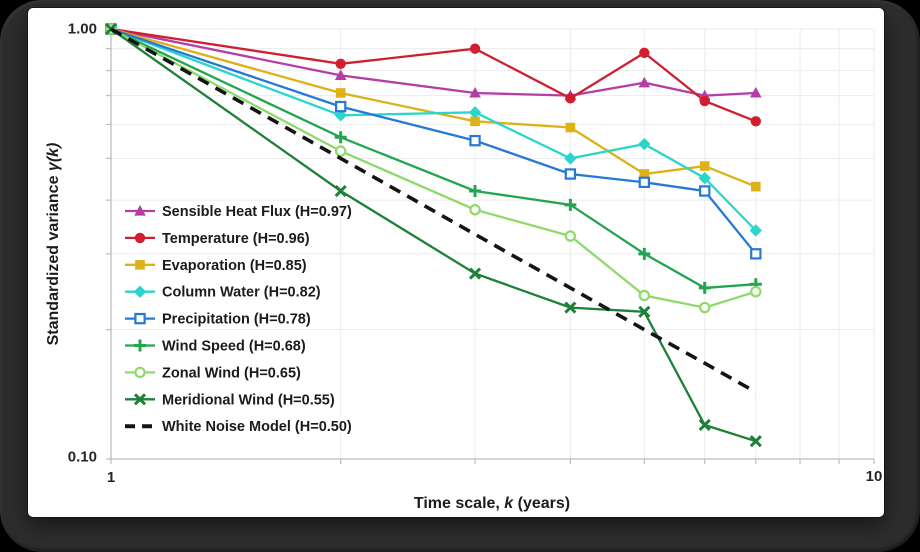 The width and height of the screenshot is (920, 552). I want to click on legend-label-wind-speed-h-0-68: Wind Speed (H=0.68), so click(234, 347).